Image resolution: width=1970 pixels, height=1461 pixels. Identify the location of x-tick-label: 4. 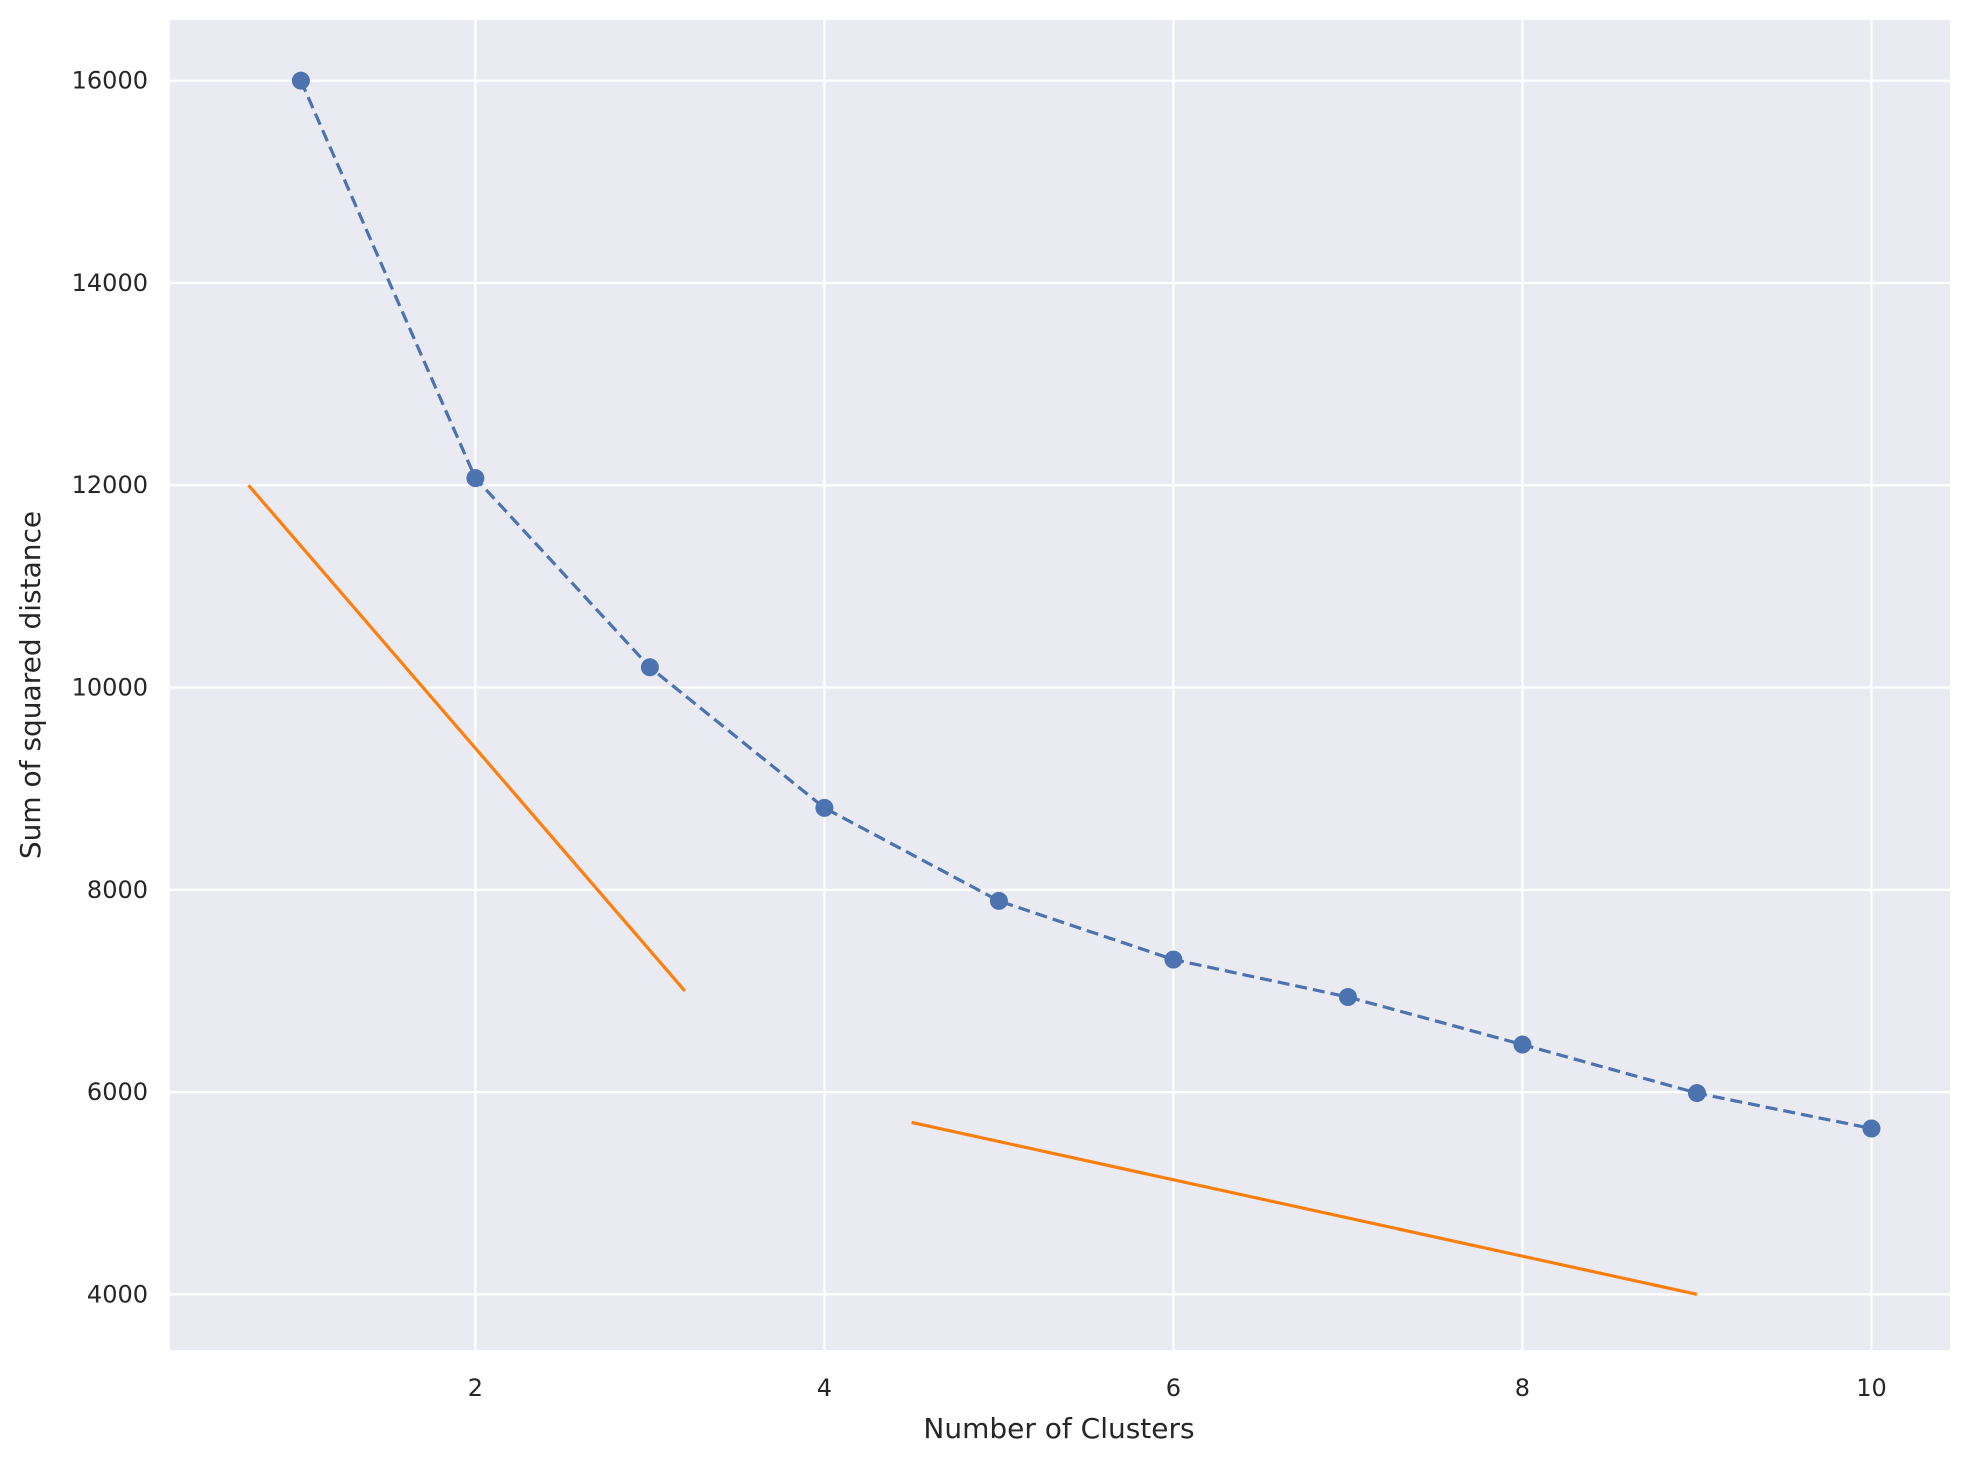
(824, 1388).